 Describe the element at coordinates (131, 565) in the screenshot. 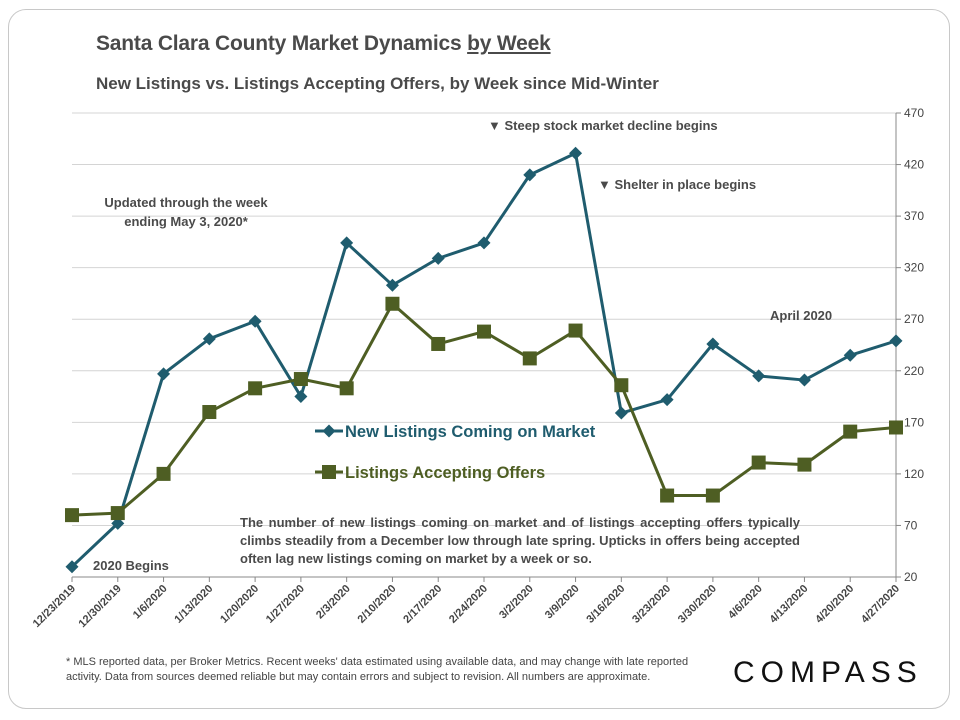

I see `annotation-2020-begins: 2020 Begins` at that location.